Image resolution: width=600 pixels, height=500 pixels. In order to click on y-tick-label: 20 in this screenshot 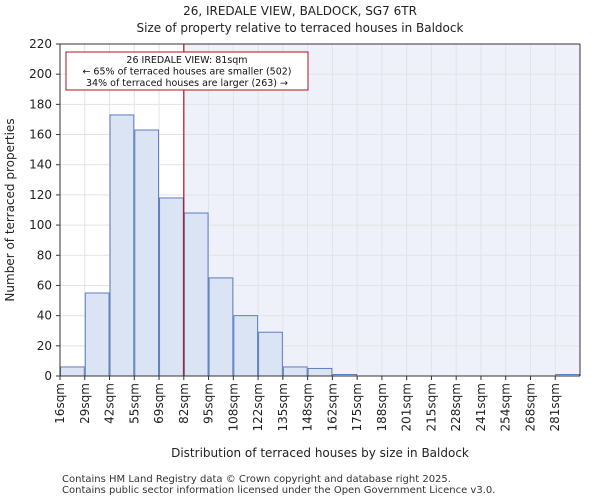, I will do `click(44, 346)`.